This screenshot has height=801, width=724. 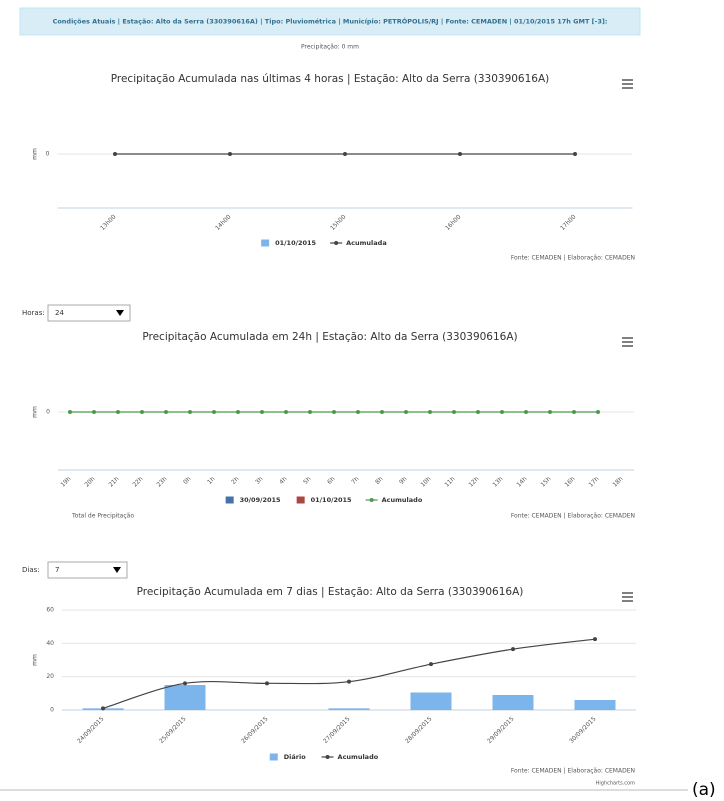 What do you see at coordinates (545, 481) in the screenshot?
I see `x-tick-label: 15h` at bounding box center [545, 481].